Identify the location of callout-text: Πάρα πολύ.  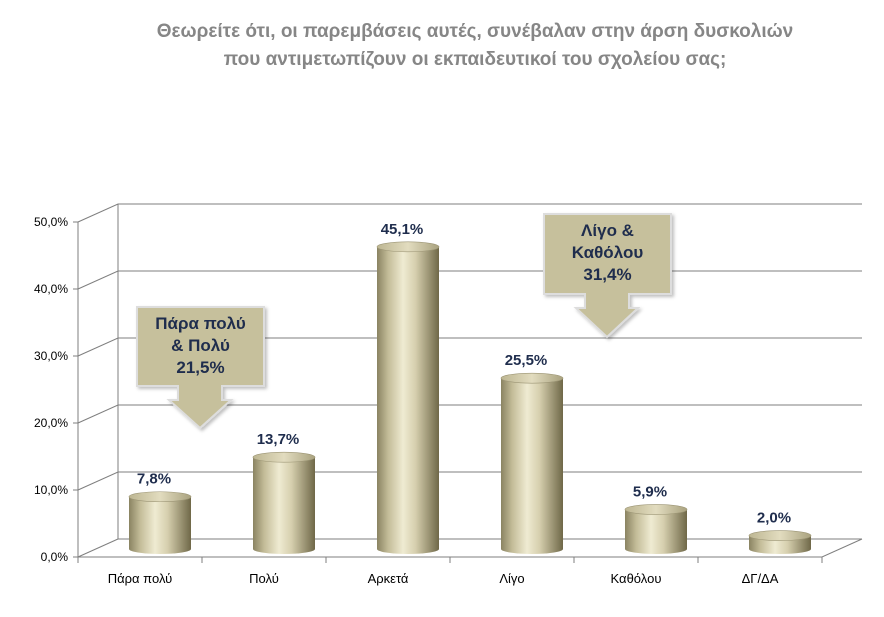
(200, 323).